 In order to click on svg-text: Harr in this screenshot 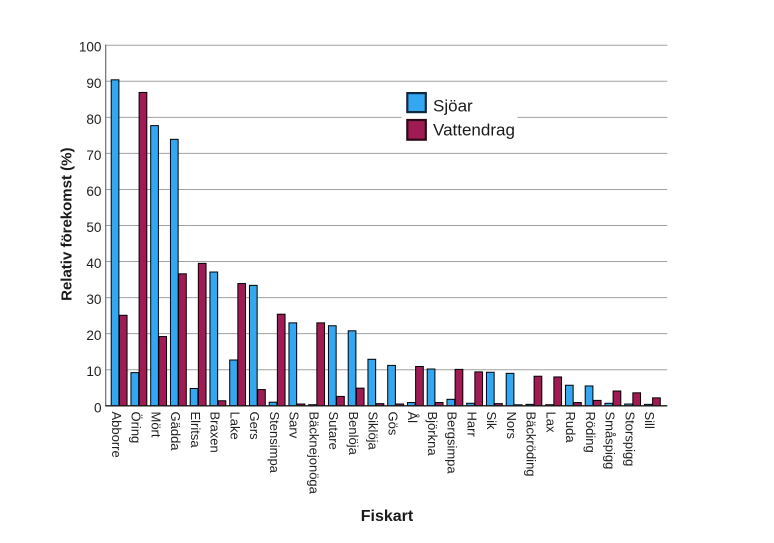, I will do `click(471, 425)`.